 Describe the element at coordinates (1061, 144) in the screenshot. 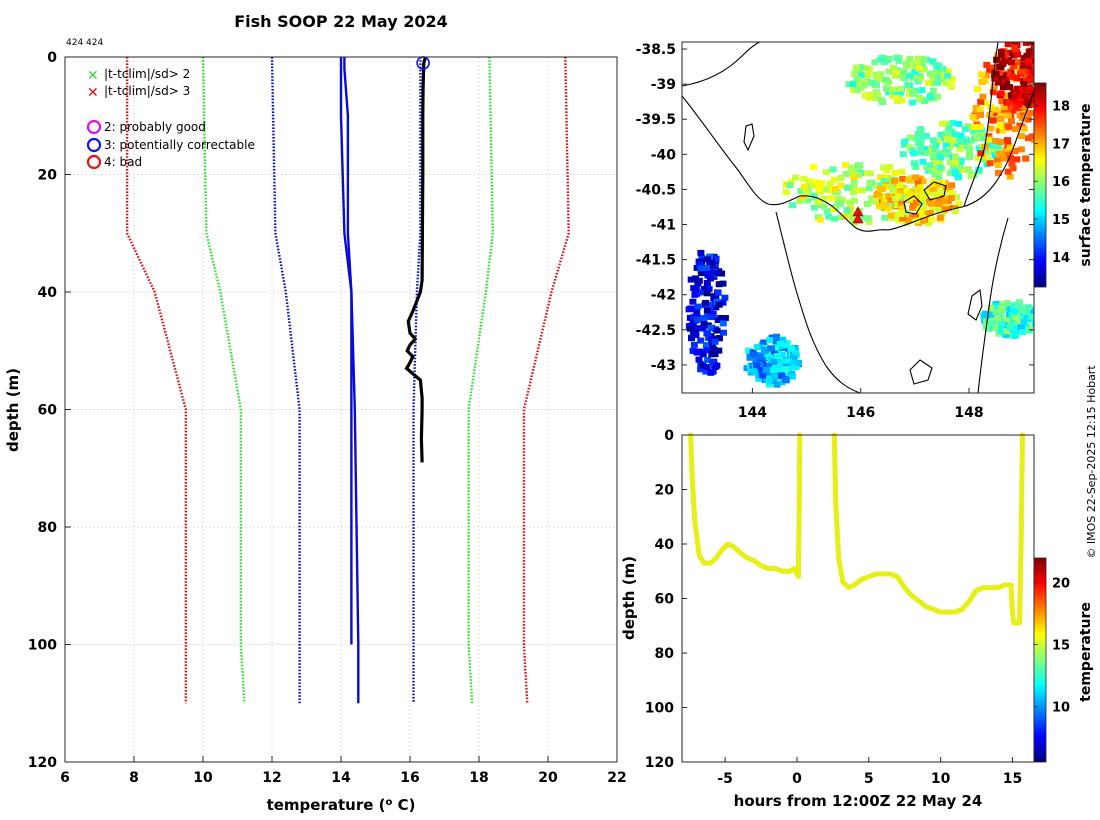

I see `map-cbar-tick-label: 17` at that location.